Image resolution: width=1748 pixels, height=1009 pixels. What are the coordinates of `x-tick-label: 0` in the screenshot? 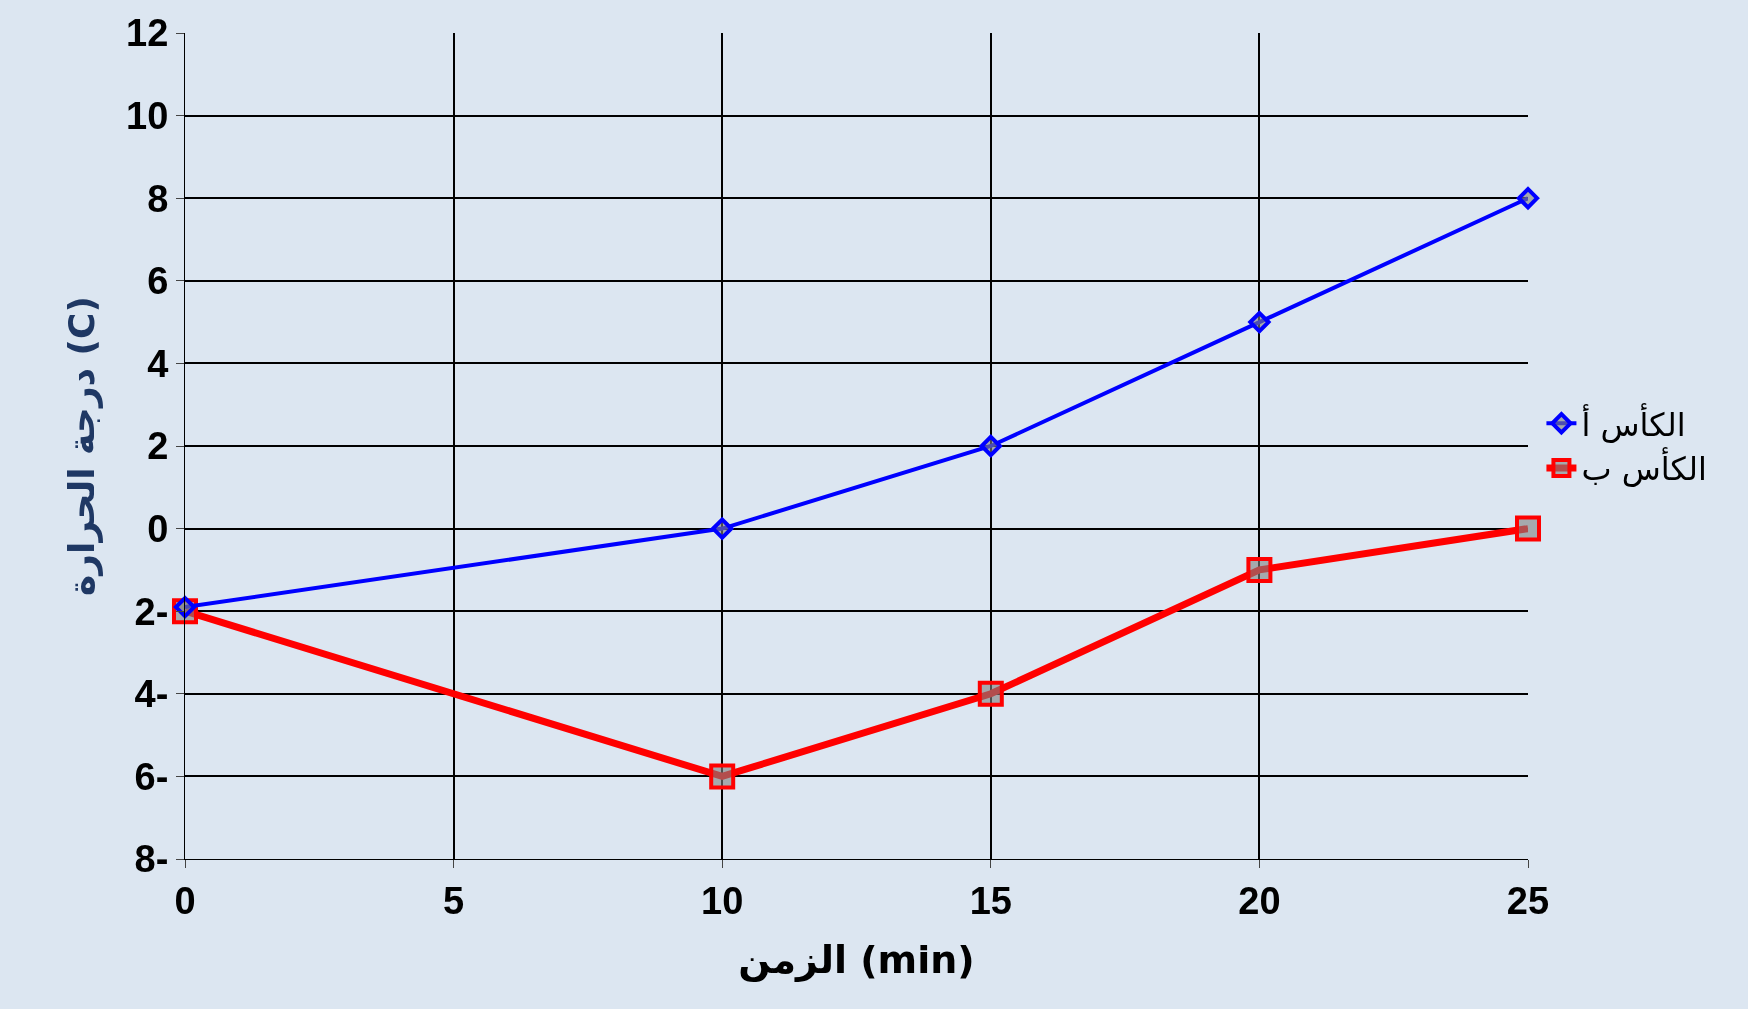 It's located at (185, 900).